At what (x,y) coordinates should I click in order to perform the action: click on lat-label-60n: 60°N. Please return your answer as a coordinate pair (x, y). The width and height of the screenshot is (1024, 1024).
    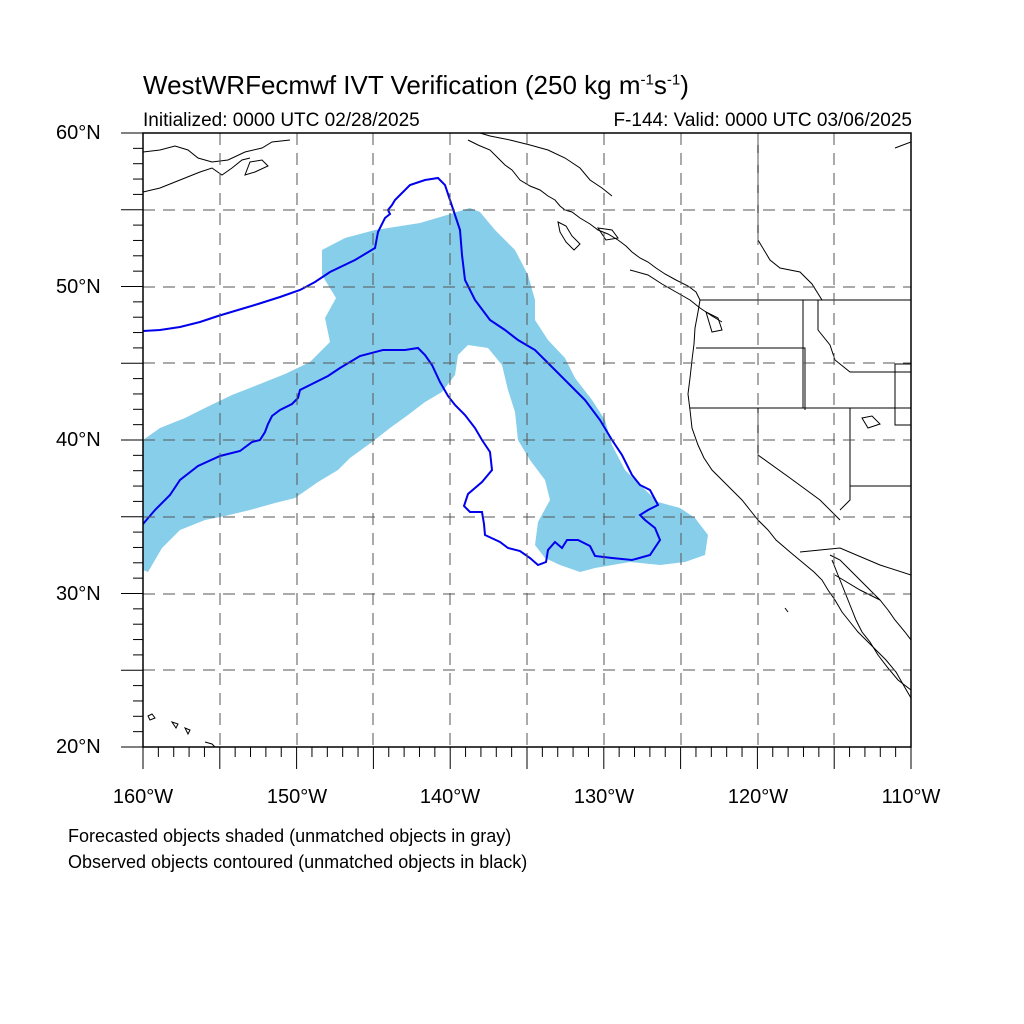
    Looking at the image, I should click on (78, 133).